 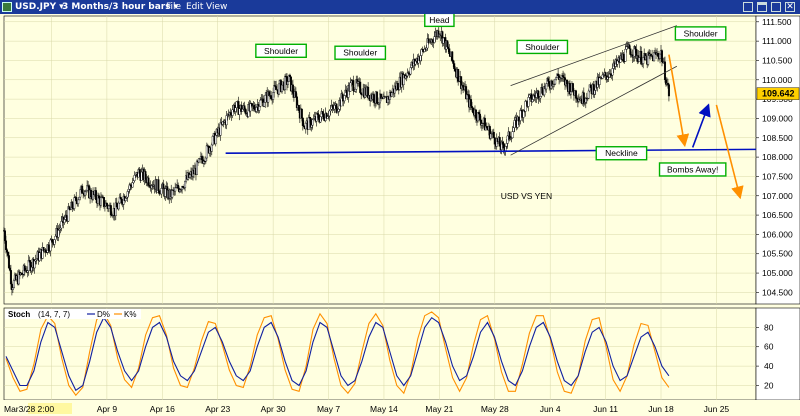 I want to click on menu-file: File, so click(x=174, y=7).